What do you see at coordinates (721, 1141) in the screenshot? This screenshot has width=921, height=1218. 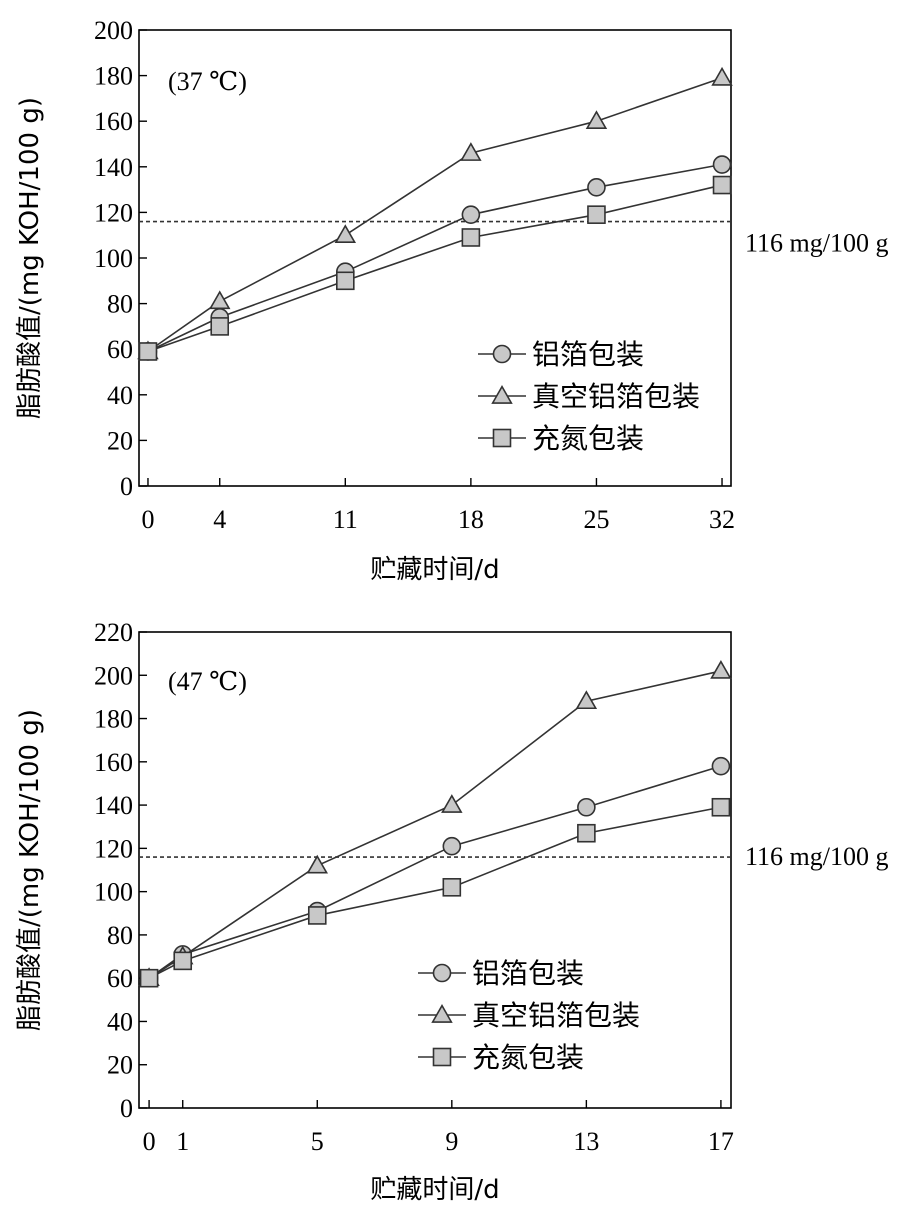 I see `x-tick-label: 17` at bounding box center [721, 1141].